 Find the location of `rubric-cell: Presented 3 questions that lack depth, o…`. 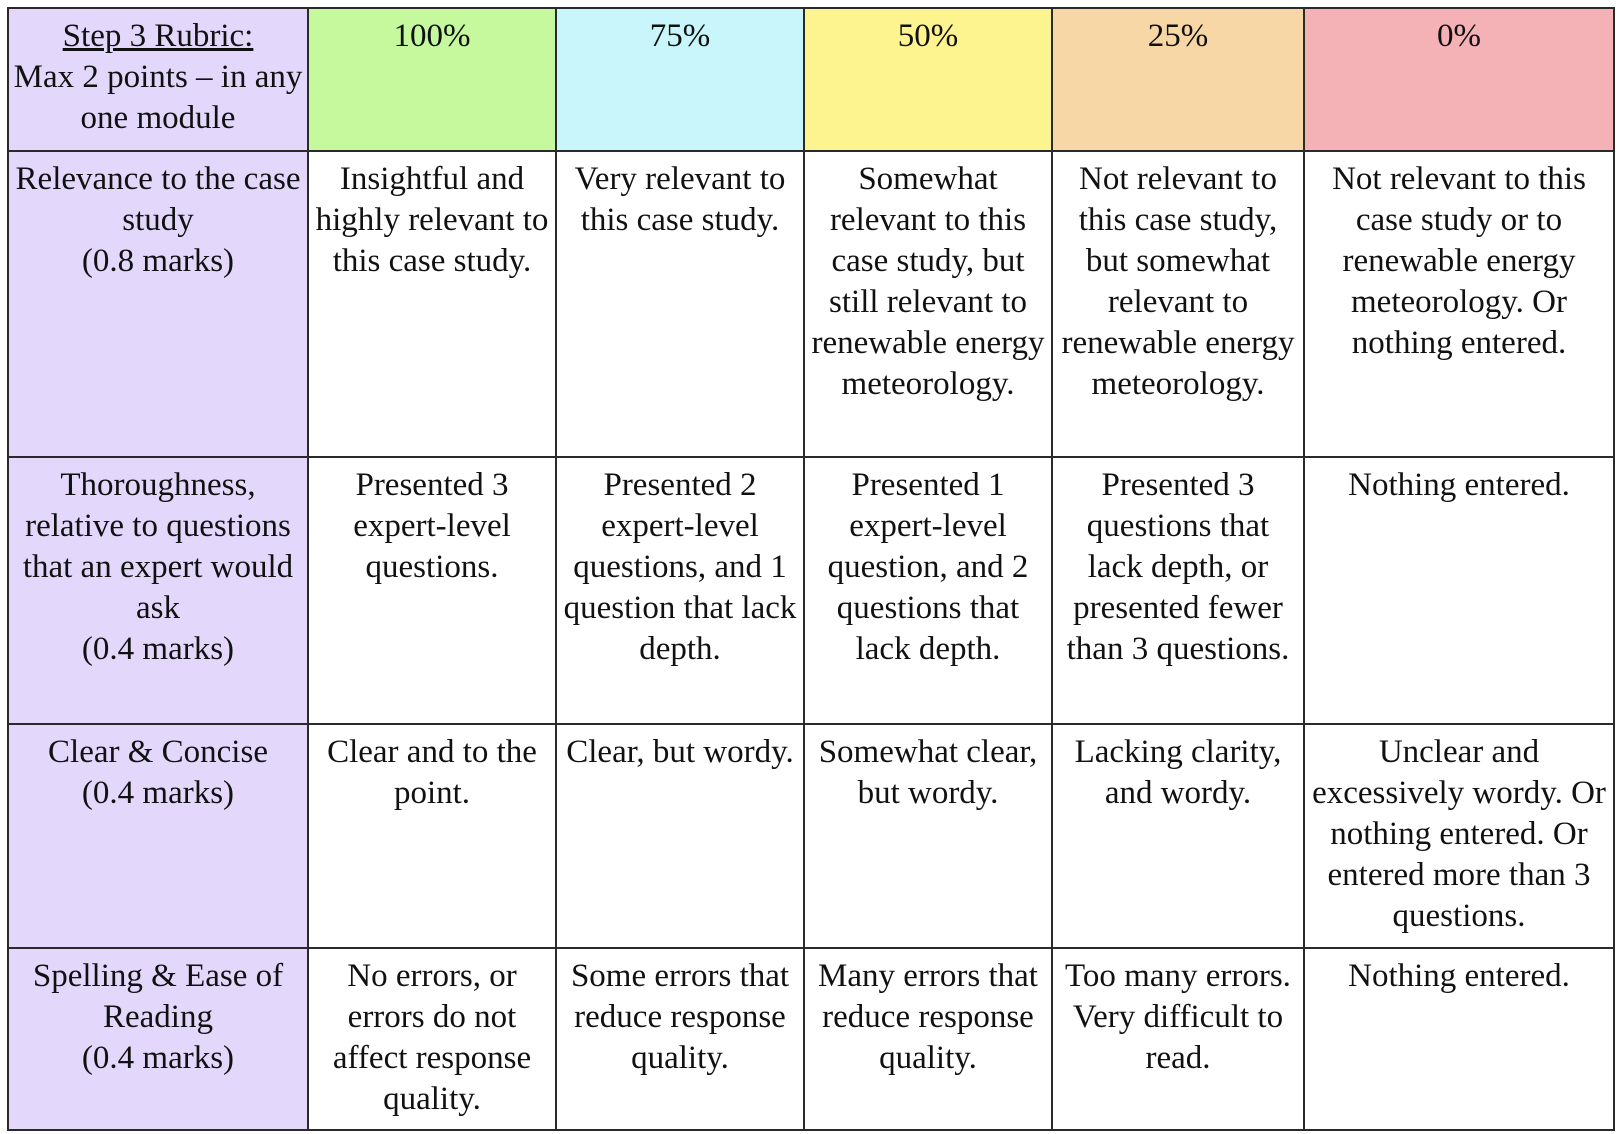

rubric-cell: Presented 3 questions that lack depth, o… is located at coordinates (1178, 590).